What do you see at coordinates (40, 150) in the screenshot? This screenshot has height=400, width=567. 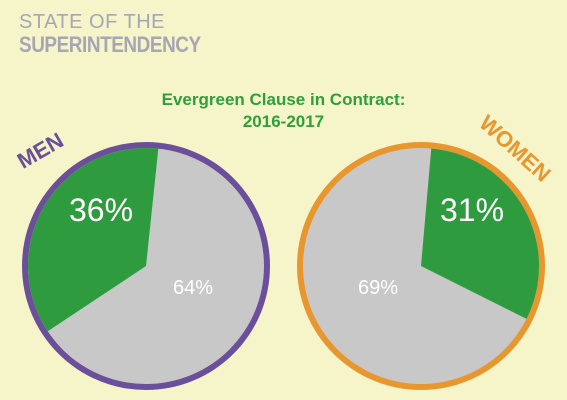 I see `men-group-label: MEN` at bounding box center [40, 150].